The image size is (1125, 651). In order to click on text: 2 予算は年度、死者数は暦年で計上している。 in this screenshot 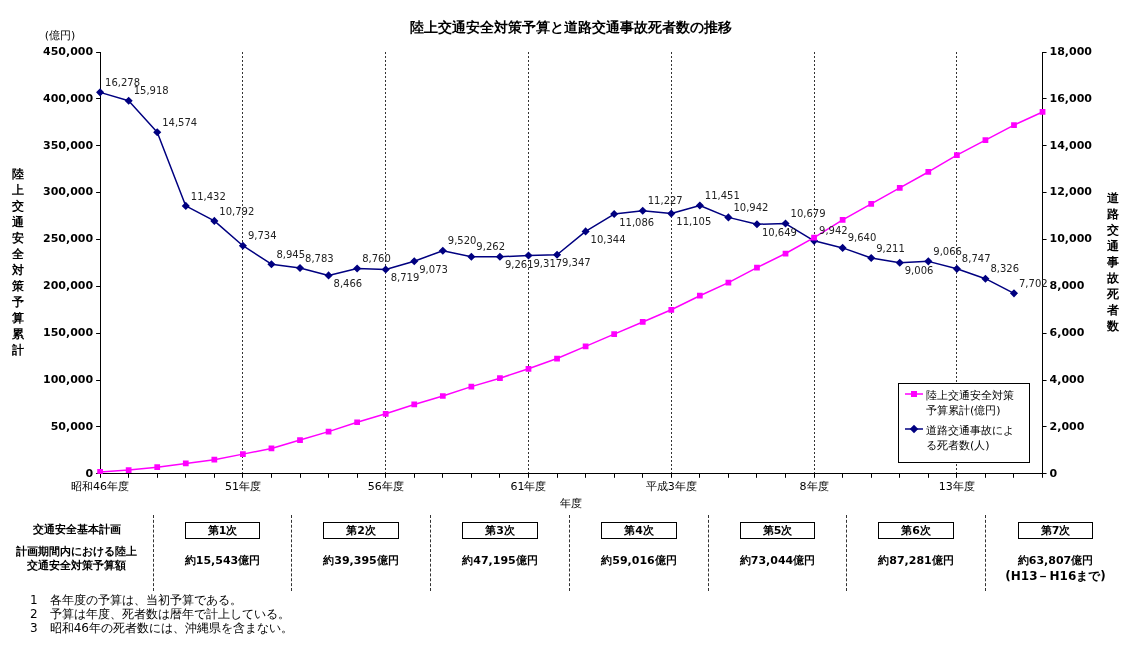, I will do `click(160, 614)`.